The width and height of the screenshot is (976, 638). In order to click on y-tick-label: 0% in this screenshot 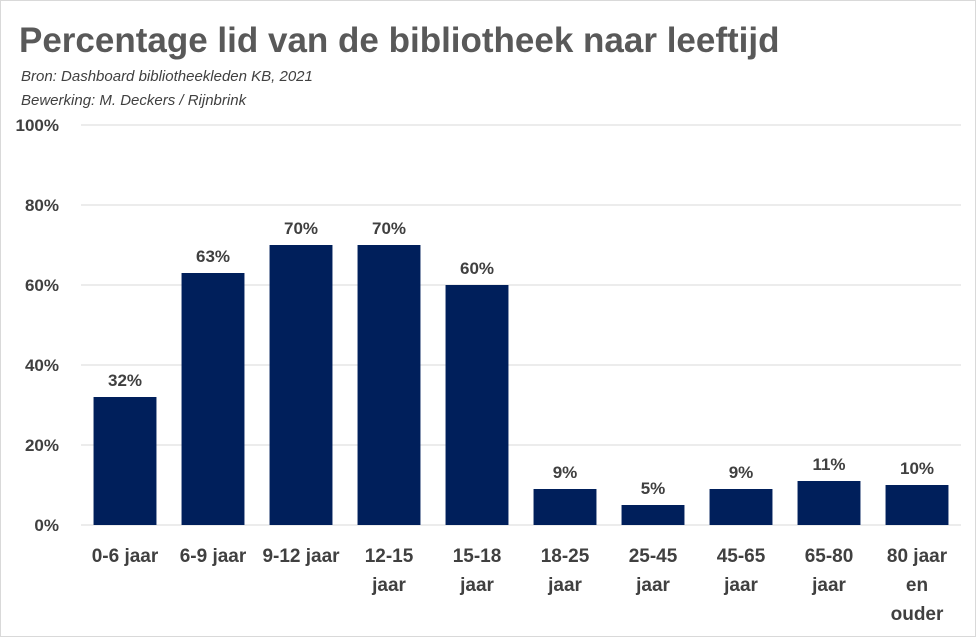, I will do `click(46, 525)`.